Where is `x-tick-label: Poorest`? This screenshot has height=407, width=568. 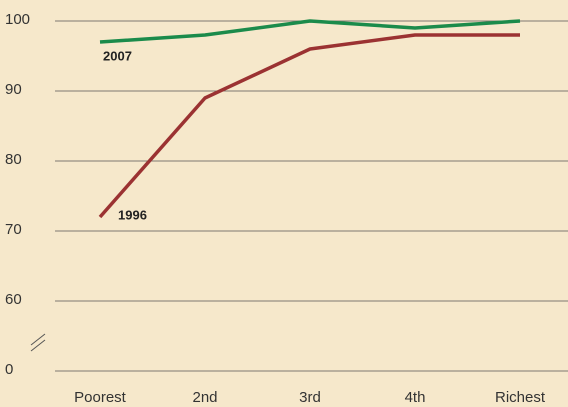
x-tick-label: Poorest is located at coordinates (100, 397).